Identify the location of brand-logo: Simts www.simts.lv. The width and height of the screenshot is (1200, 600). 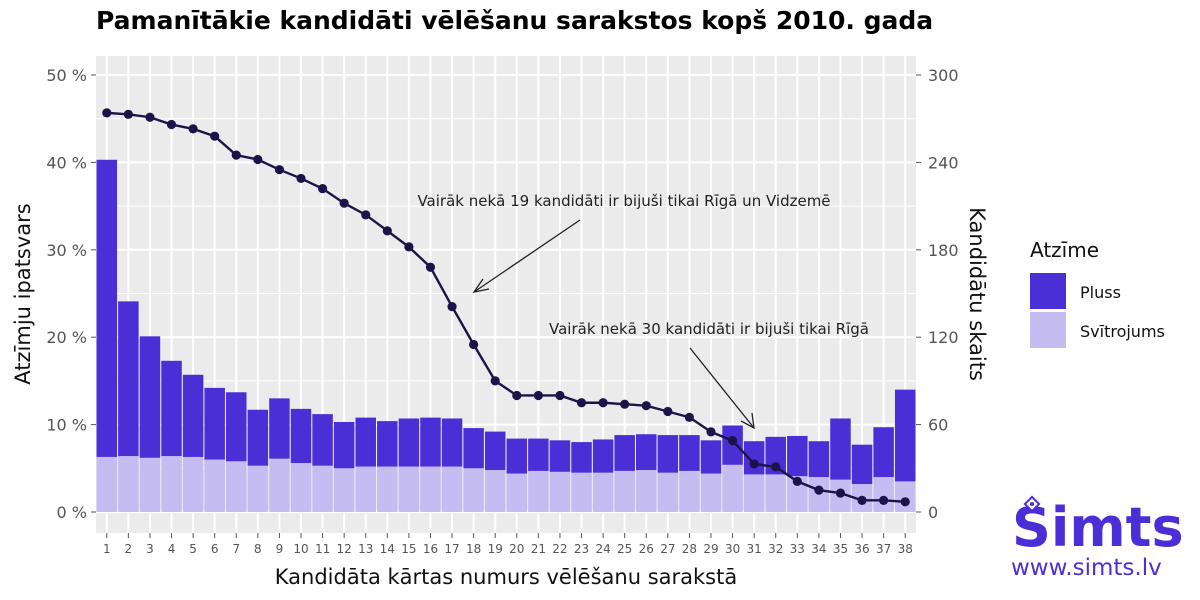
(1097, 538).